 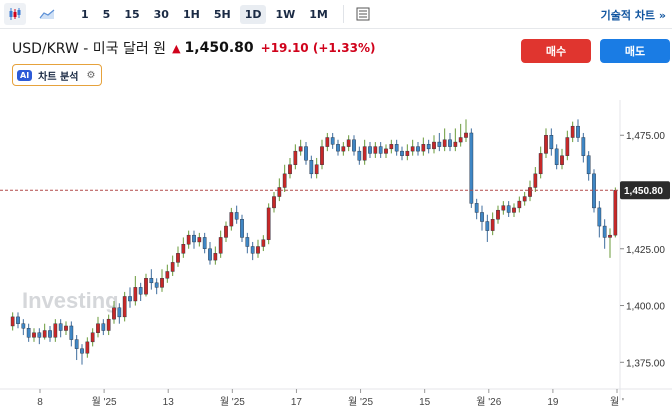 I want to click on gear-icon: ⚙, so click(x=91, y=75).